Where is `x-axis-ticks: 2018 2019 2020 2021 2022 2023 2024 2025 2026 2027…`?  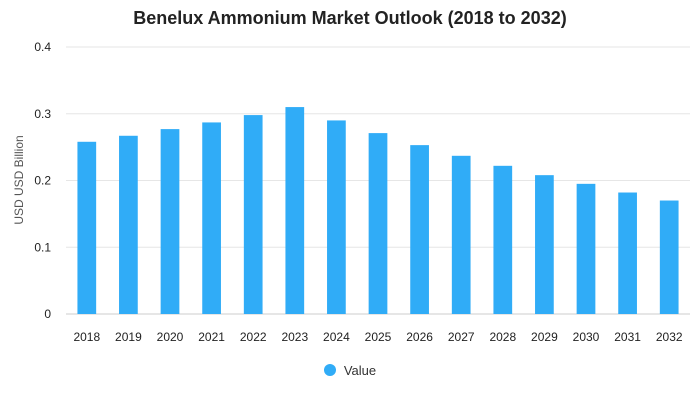 x-axis-ticks: 2018 2019 2020 2021 2022 2023 2024 2025 2026 2027… is located at coordinates (377, 337).